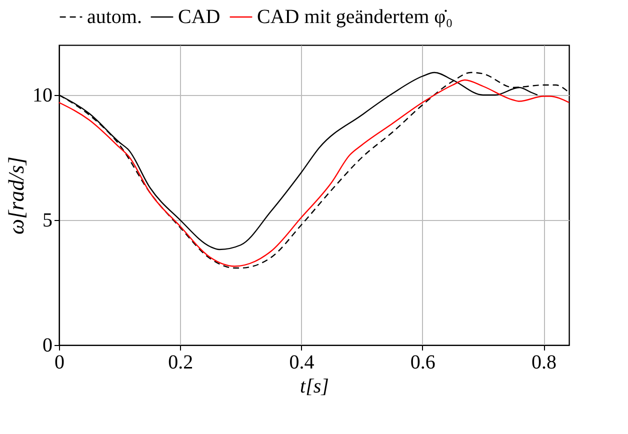  I want to click on legend-label: CAD mit geändertem φ̇₀, so click(355, 17).